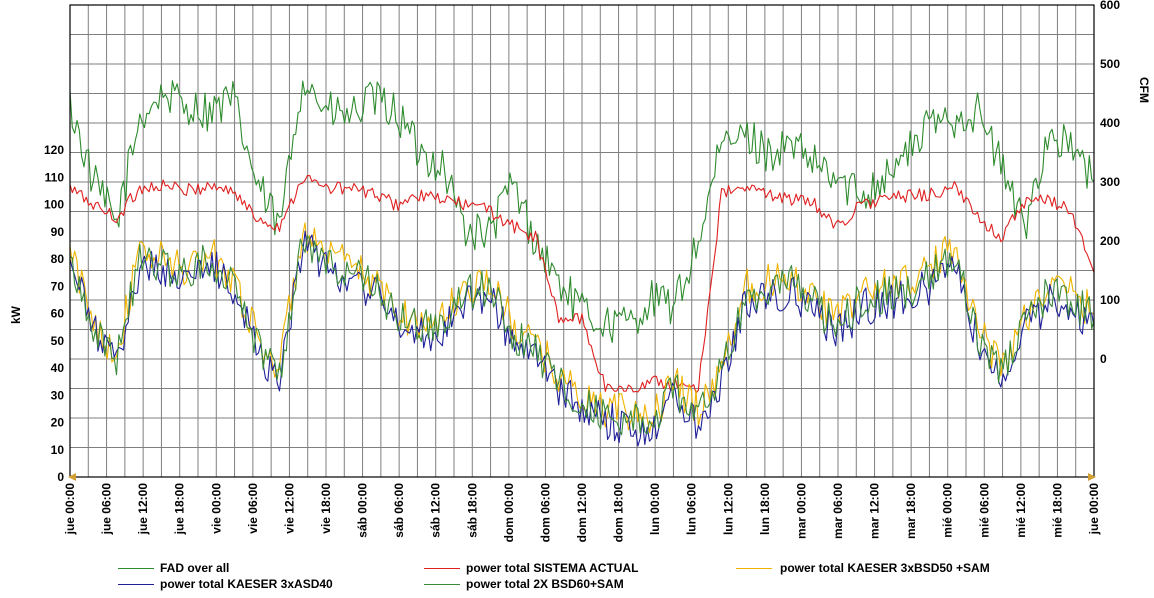 This screenshot has height=598, width=1154. I want to click on y-tick-left: 60, so click(58, 314).